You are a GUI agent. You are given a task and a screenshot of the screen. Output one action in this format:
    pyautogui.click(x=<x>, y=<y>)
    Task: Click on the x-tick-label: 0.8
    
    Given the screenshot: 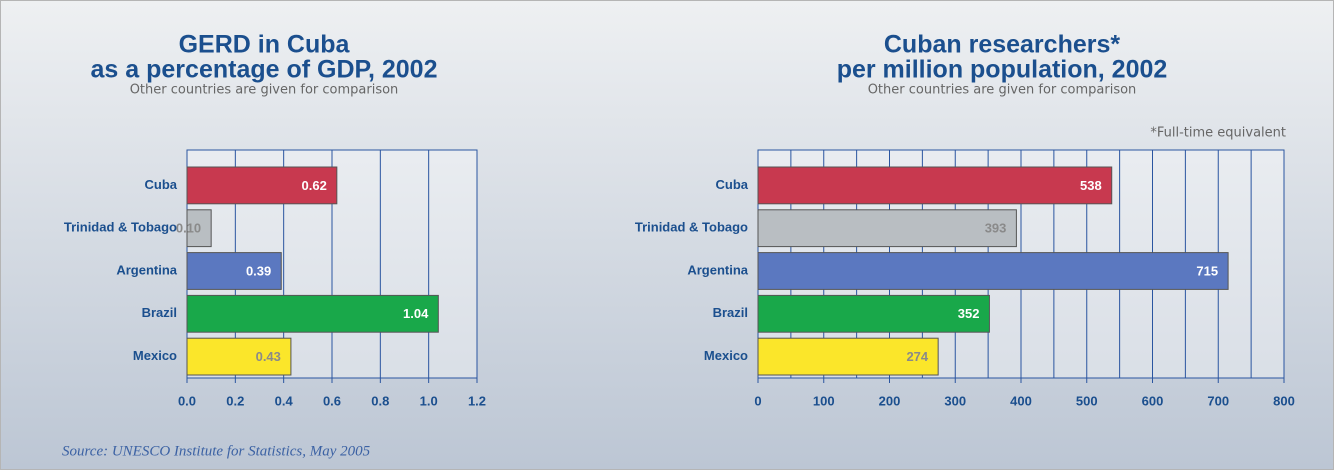 What is the action you would take?
    pyautogui.click(x=380, y=400)
    